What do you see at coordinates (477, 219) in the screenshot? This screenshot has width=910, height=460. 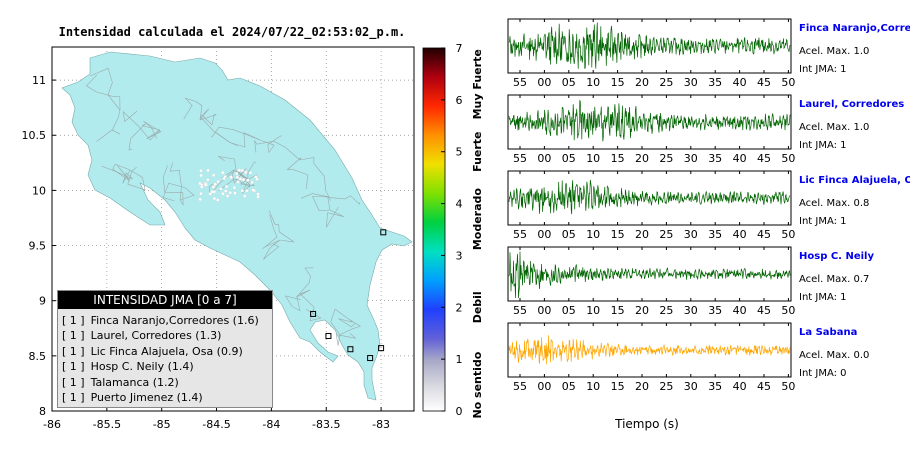 I see `colorbar-category-label: Moderado` at bounding box center [477, 219].